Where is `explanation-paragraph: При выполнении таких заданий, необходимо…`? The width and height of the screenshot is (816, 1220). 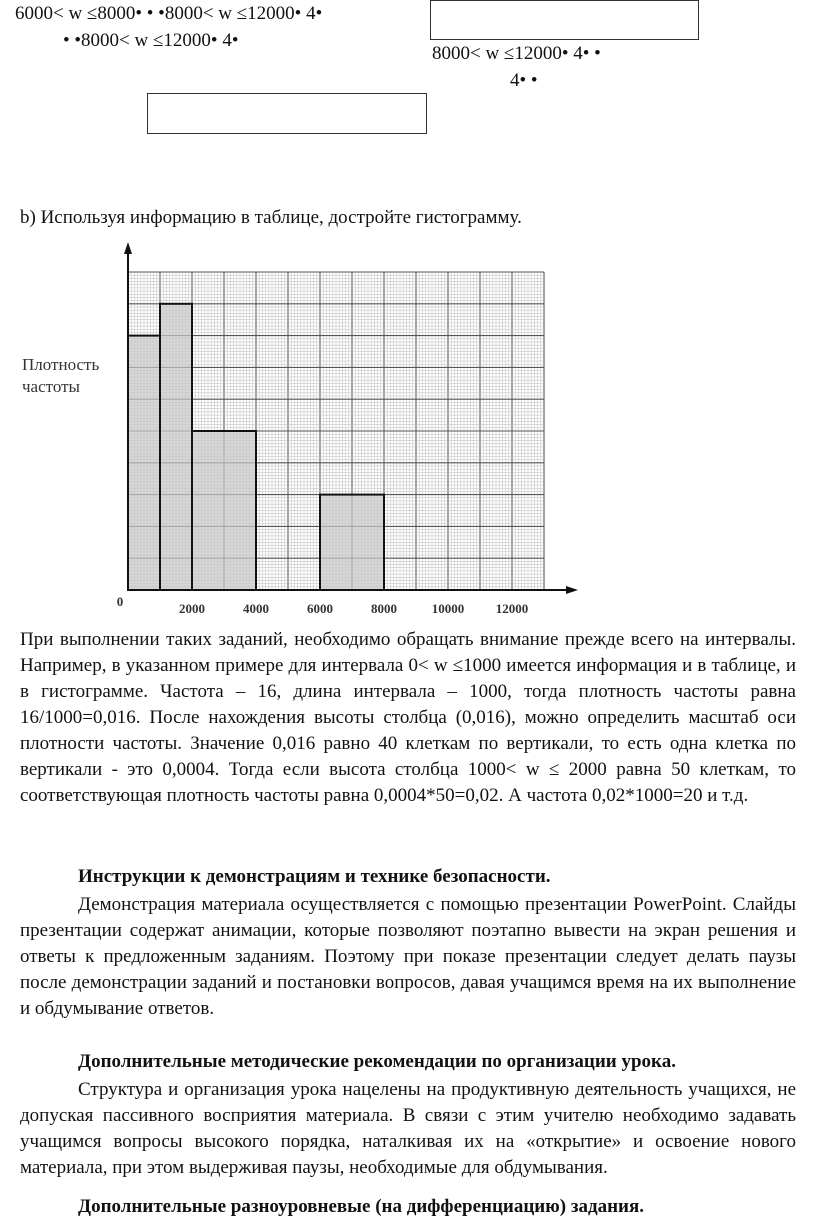
explanation-paragraph: При выполнении таких заданий, необходимо… is located at coordinates (408, 717).